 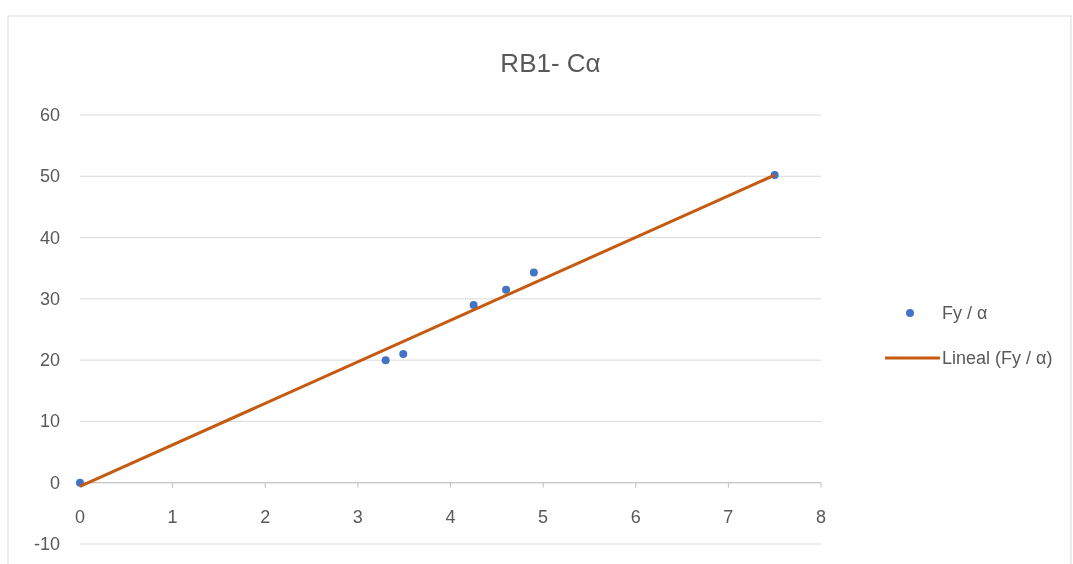 What do you see at coordinates (635, 516) in the screenshot?
I see `x-tick-label: 6` at bounding box center [635, 516].